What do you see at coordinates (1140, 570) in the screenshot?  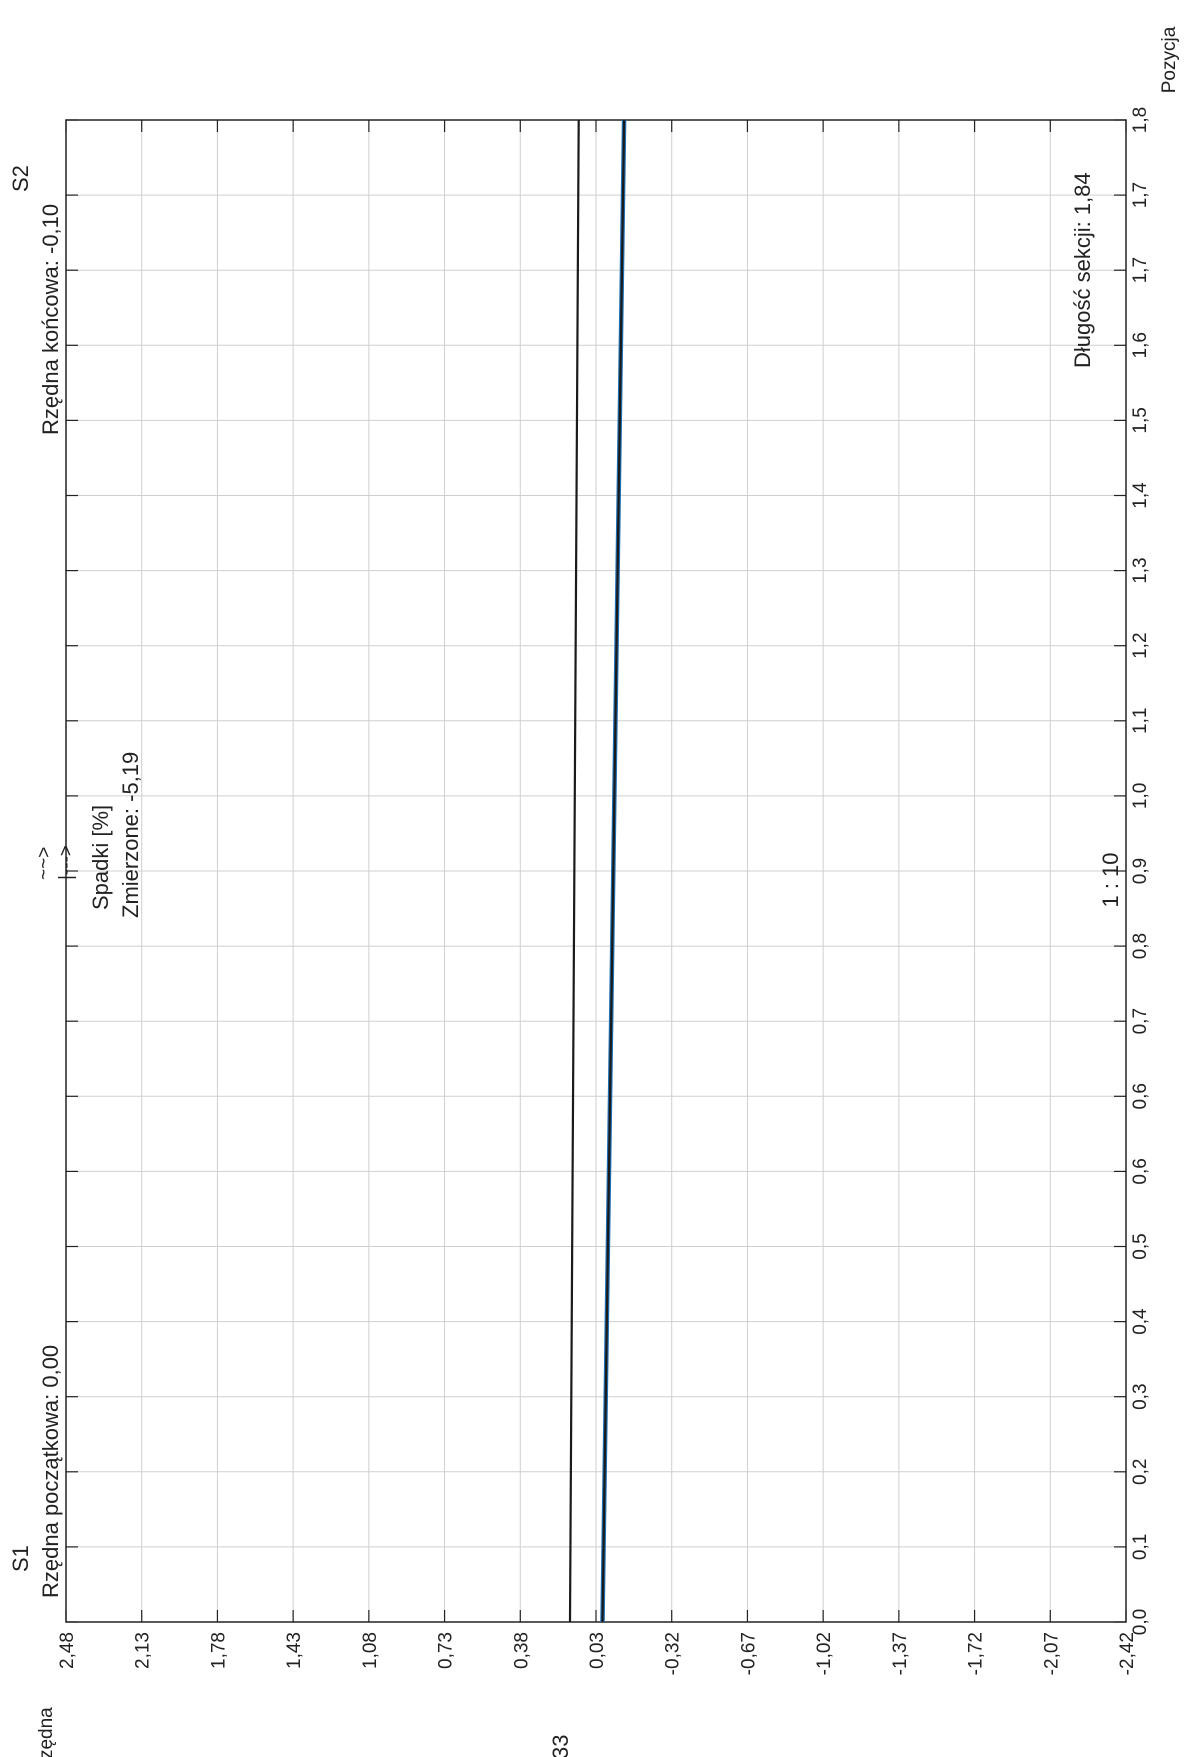 I see `x-tick-label: 1,3` at bounding box center [1140, 570].